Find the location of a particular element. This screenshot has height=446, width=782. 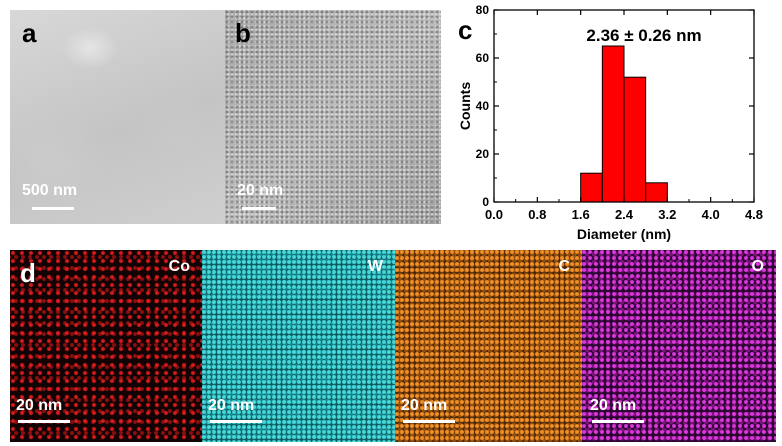

scale-bar-label-w: 20 nm is located at coordinates (231, 405).